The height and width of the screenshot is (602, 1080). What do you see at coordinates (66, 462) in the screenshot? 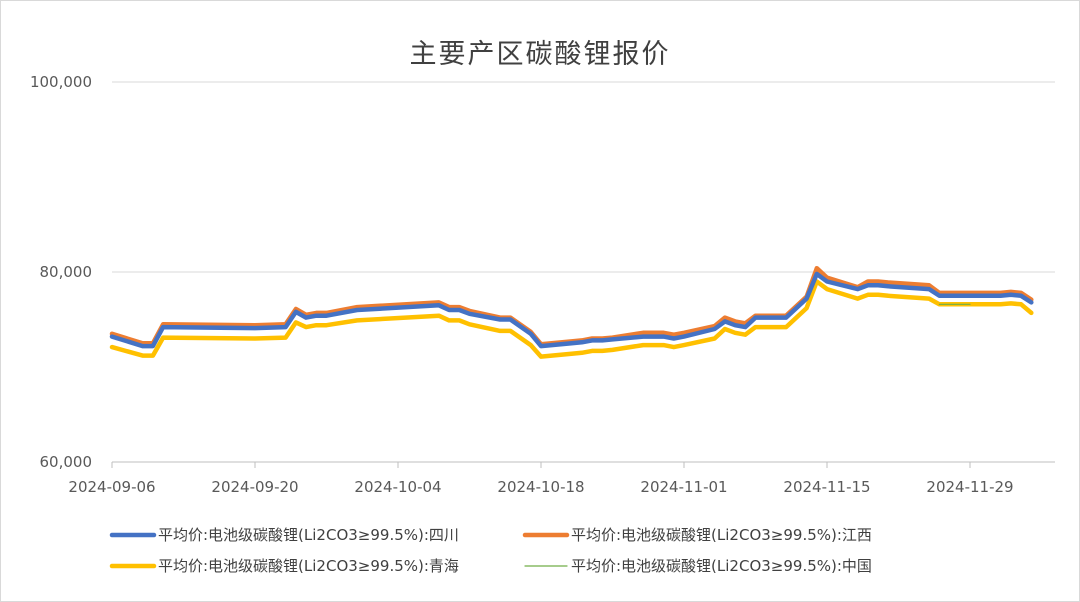
I see `y-tick-label: 60,000` at bounding box center [66, 462].